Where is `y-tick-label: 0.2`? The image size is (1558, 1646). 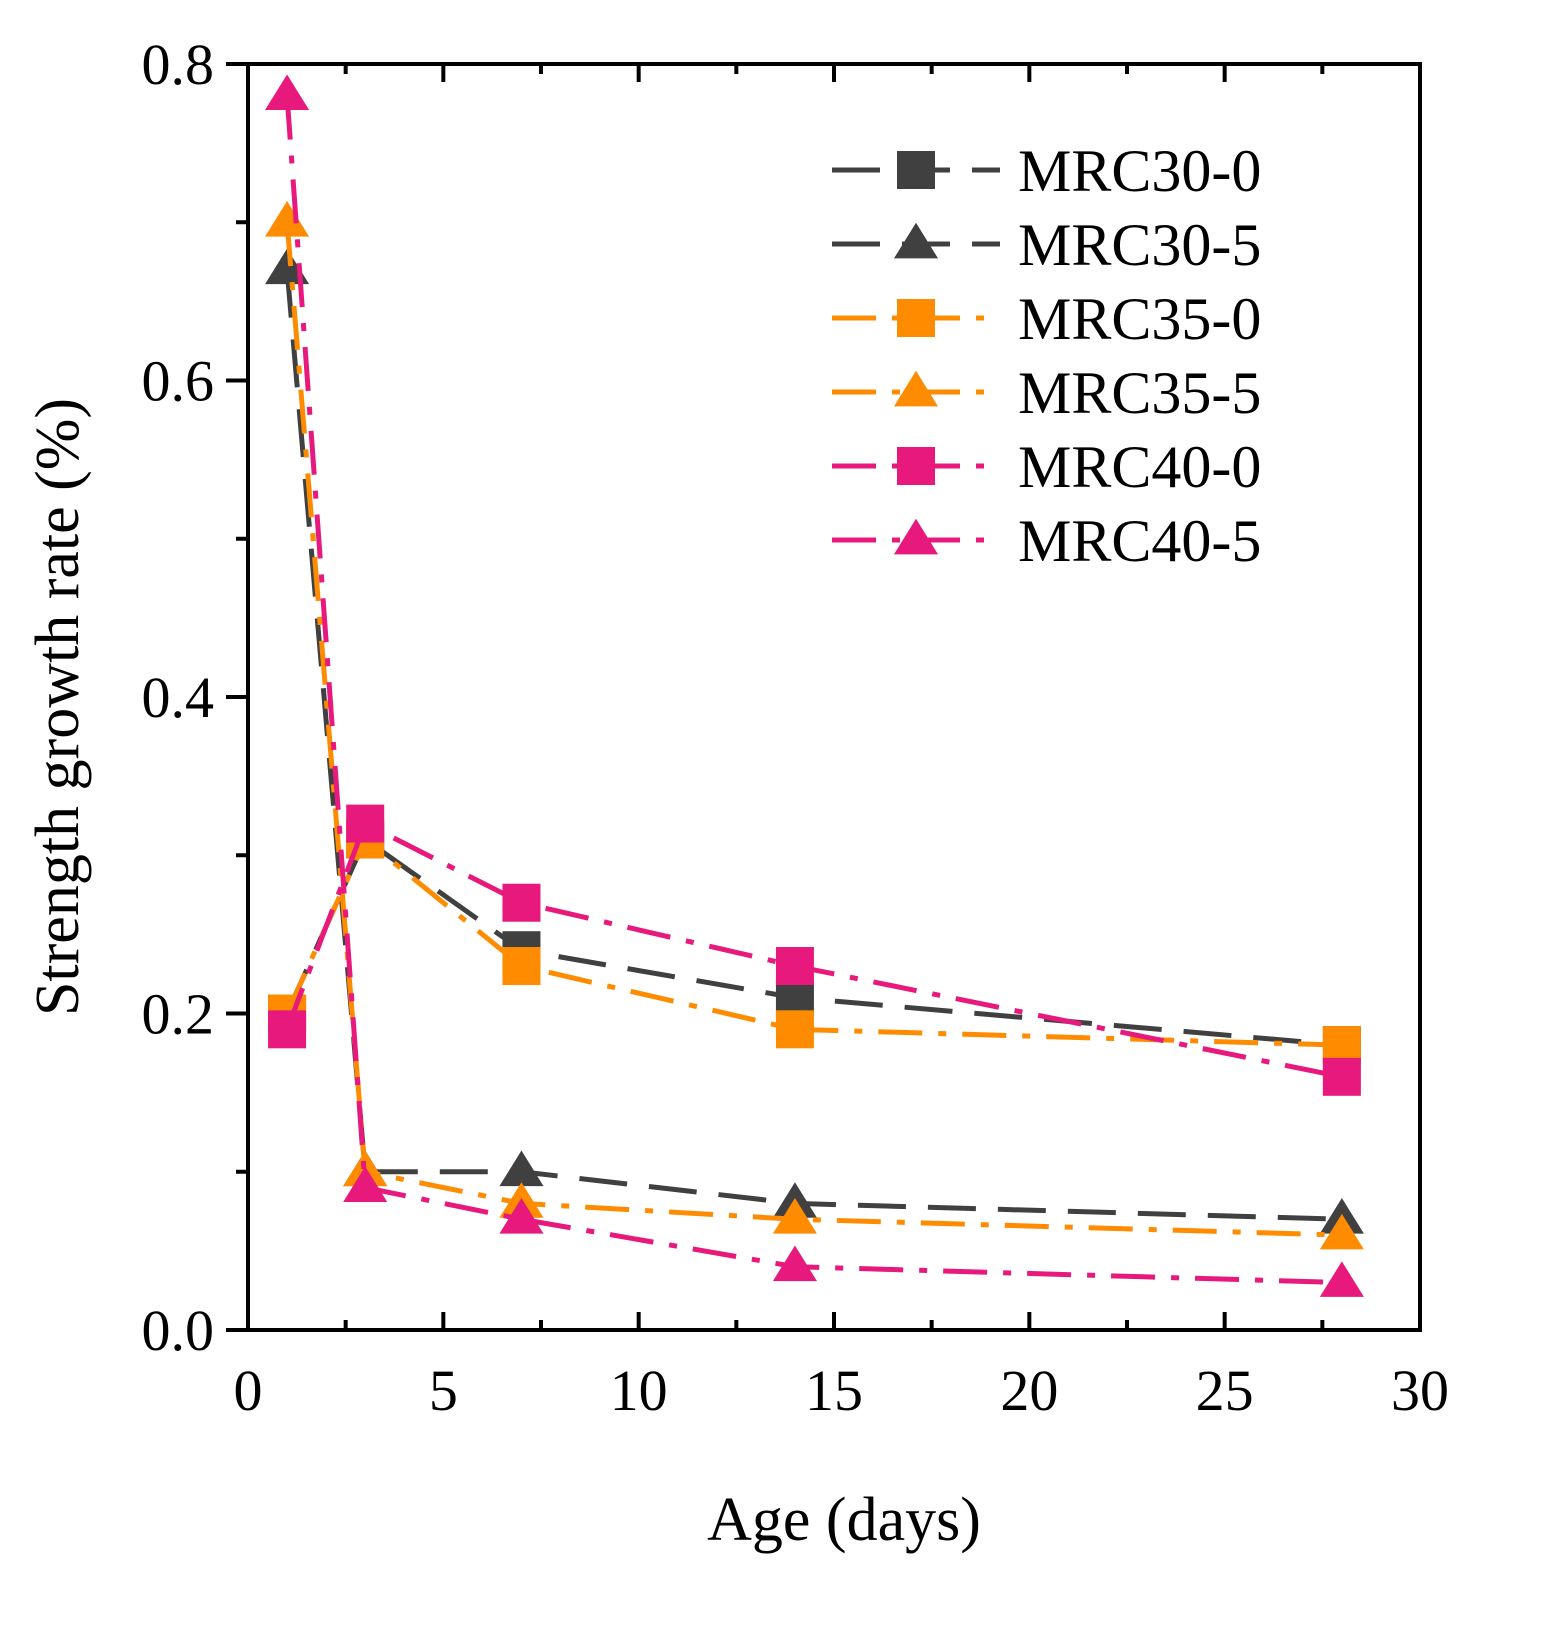
y-tick-label: 0.2 is located at coordinates (178, 1014).